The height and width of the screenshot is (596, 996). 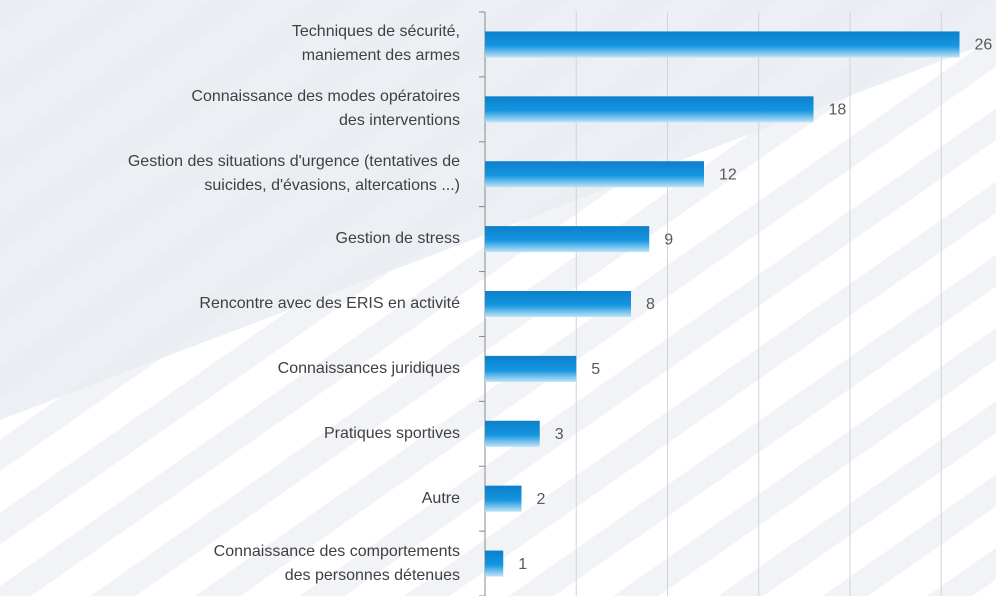 I want to click on category-label: Gestion de stress, so click(x=398, y=239).